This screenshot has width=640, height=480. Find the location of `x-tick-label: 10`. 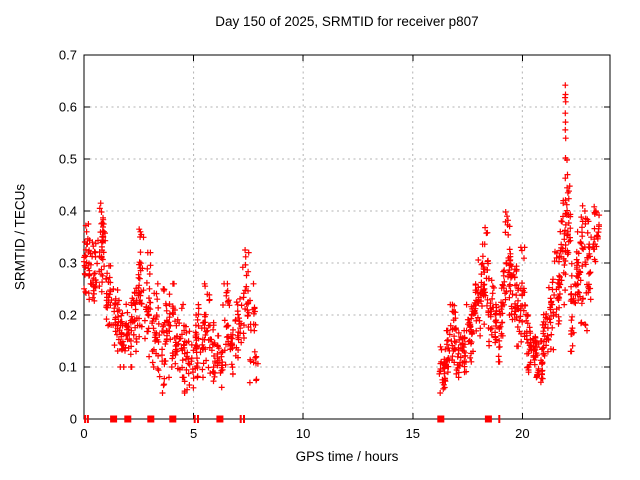

x-tick-label: 10 is located at coordinates (303, 433).